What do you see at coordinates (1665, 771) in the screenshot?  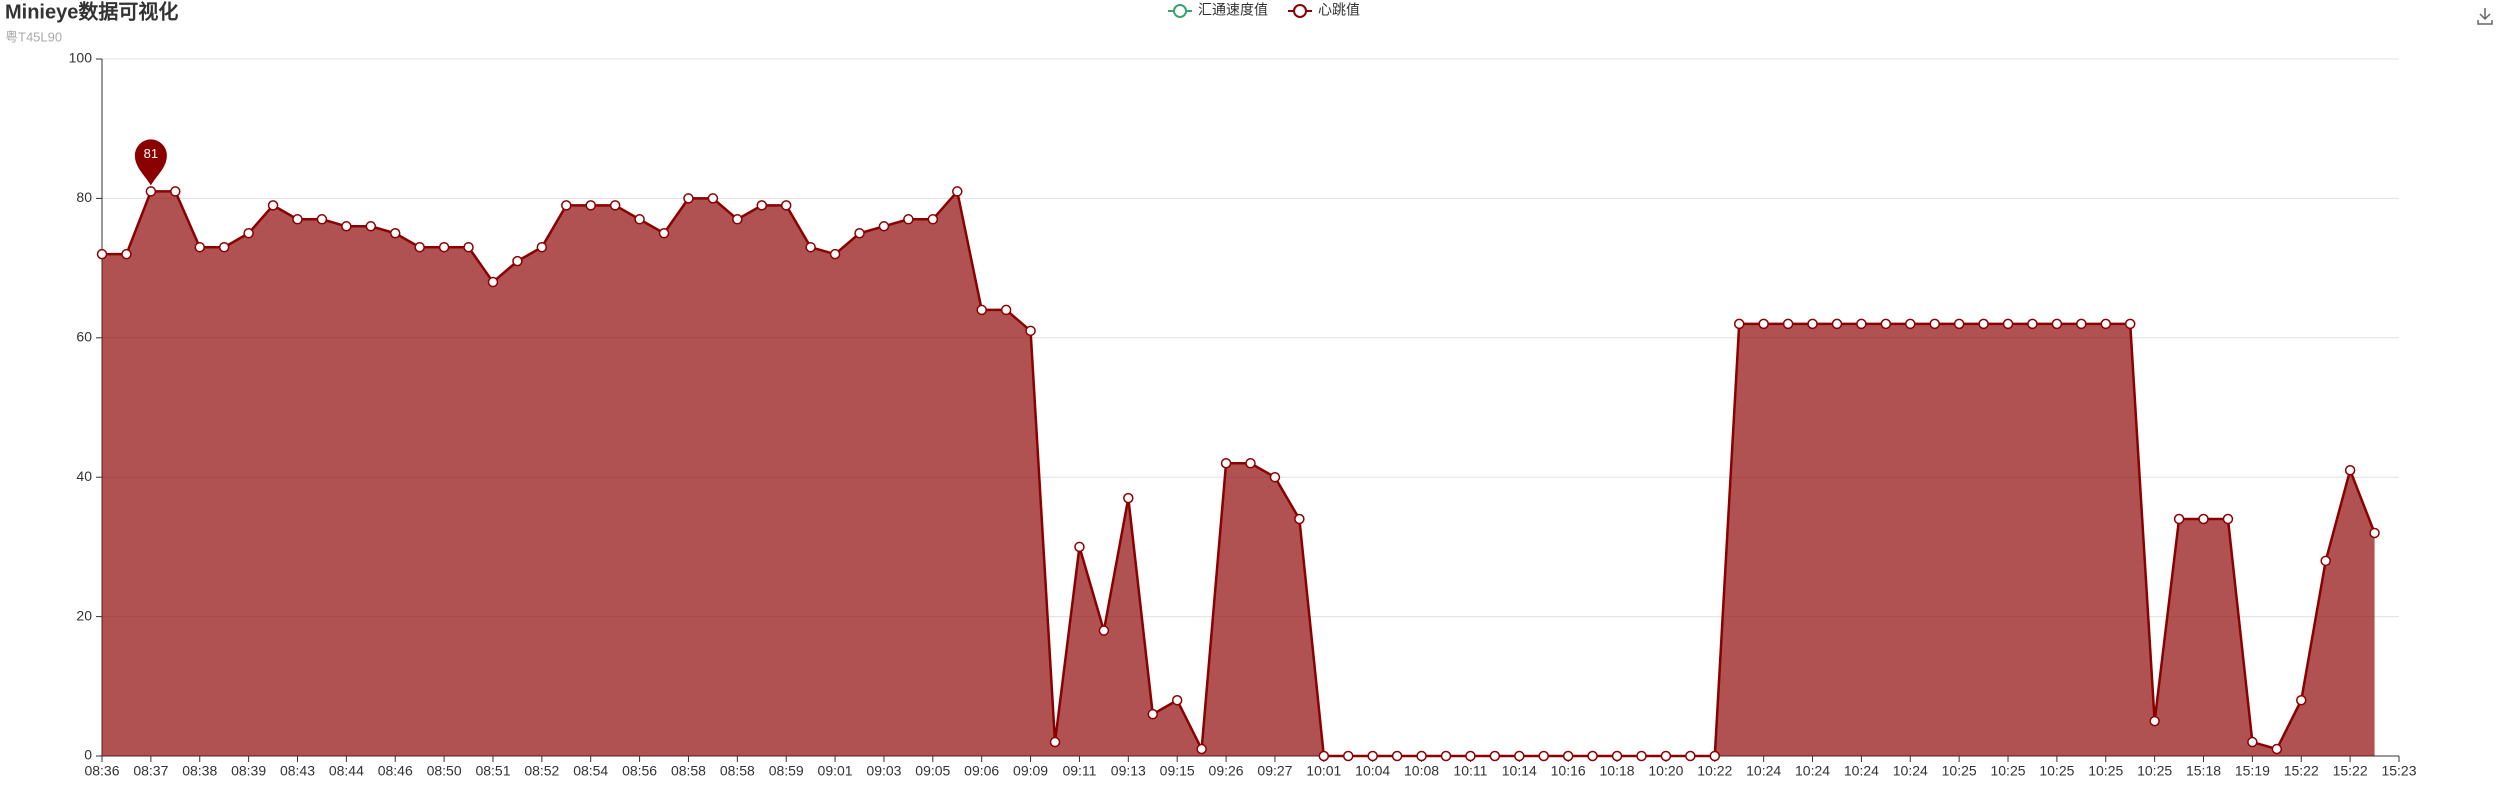 I see `x-tick-label: 10:20` at bounding box center [1665, 771].